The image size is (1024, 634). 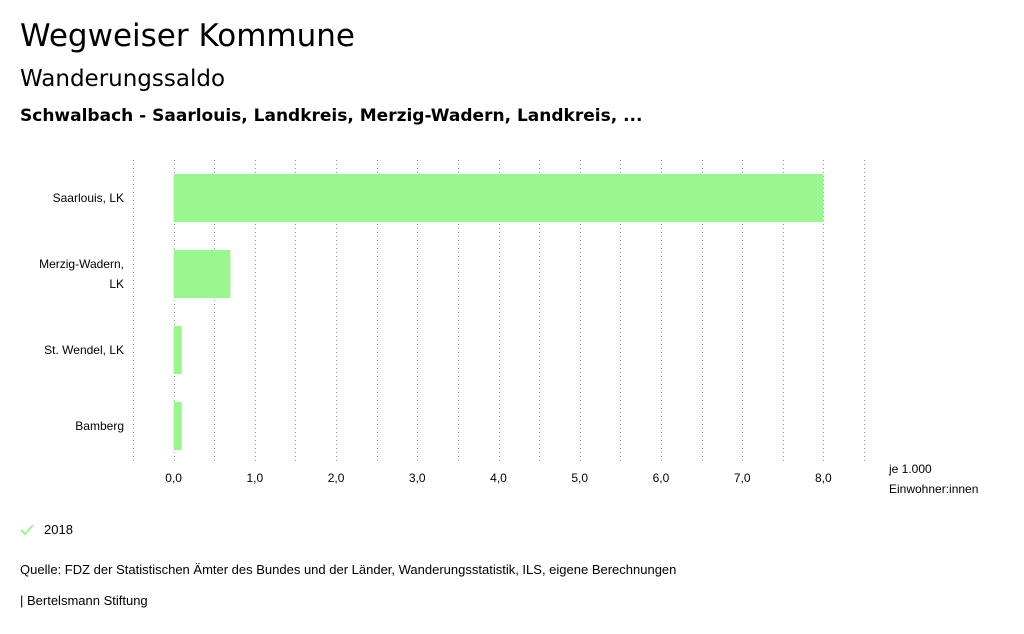 I want to click on axis-unit-line-1: je 1.000, so click(x=910, y=469).